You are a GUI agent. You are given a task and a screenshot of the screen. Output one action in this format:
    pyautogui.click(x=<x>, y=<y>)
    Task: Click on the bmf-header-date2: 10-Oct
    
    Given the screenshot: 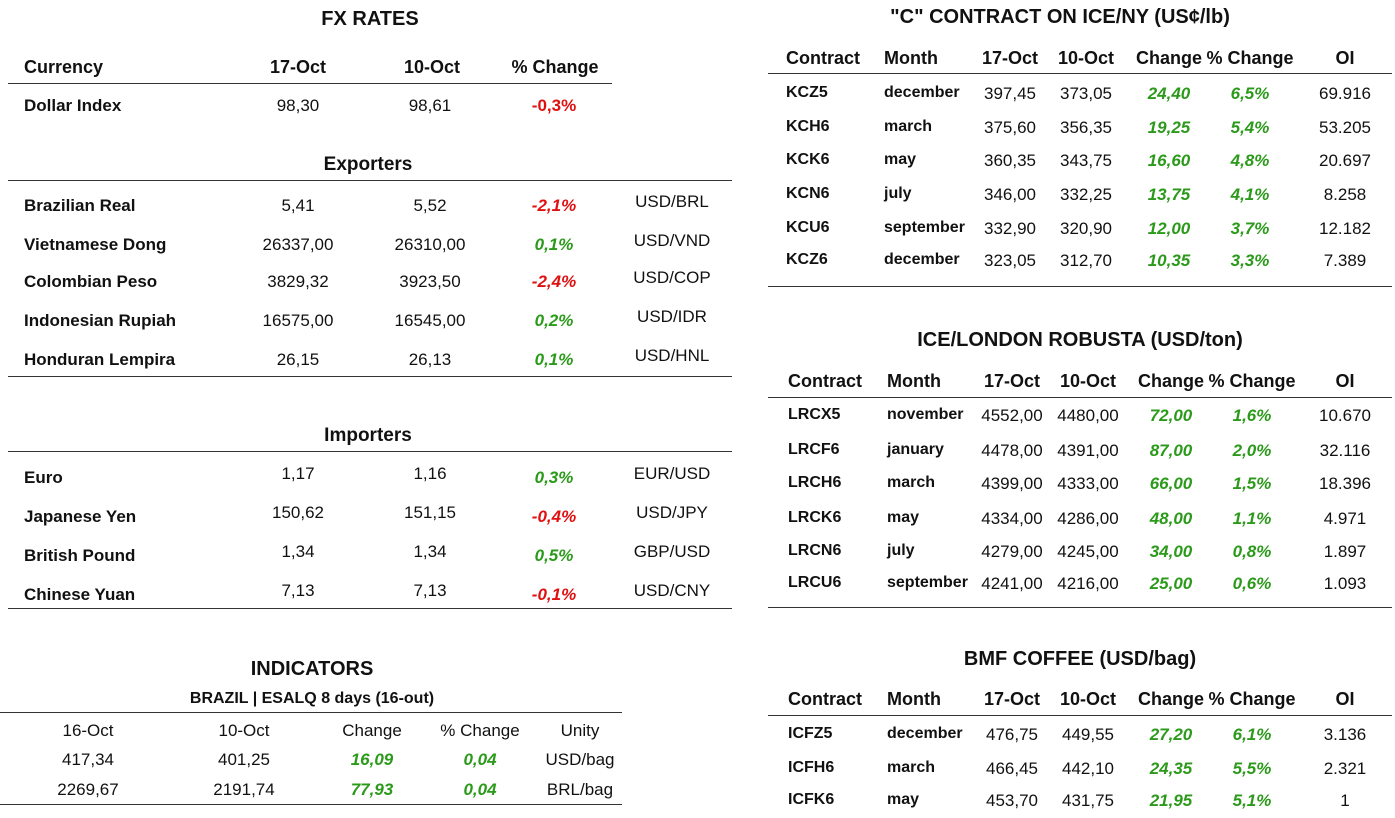 What is the action you would take?
    pyautogui.click(x=1088, y=699)
    